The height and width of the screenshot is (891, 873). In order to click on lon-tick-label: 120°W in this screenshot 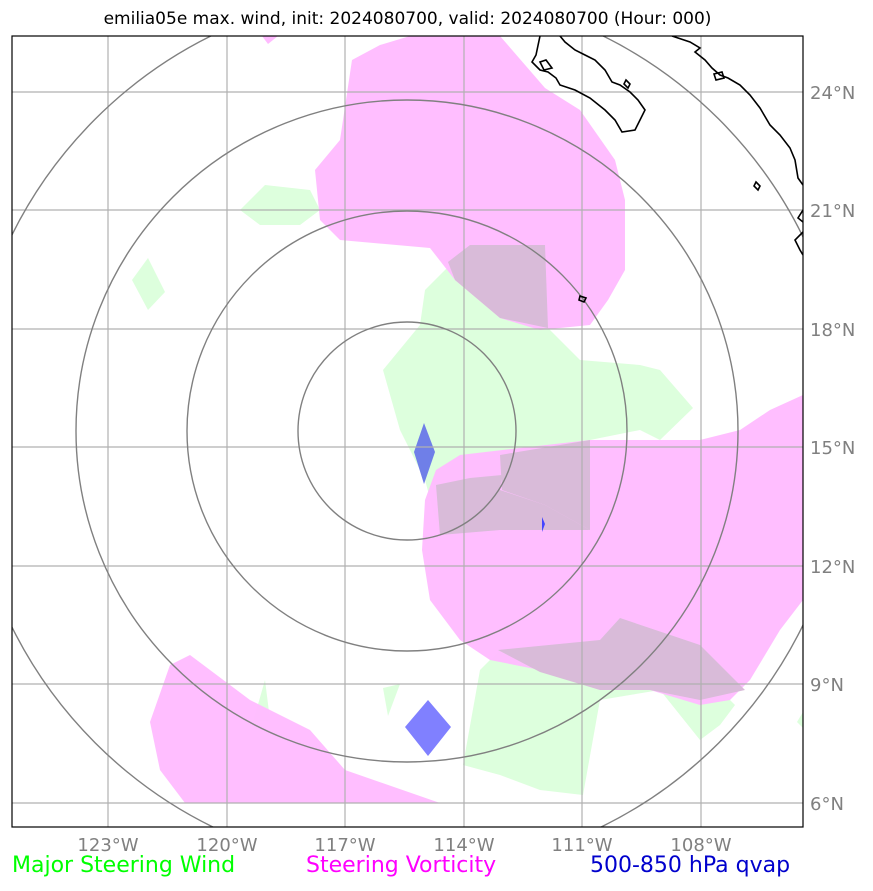, I will do `click(226, 845)`.